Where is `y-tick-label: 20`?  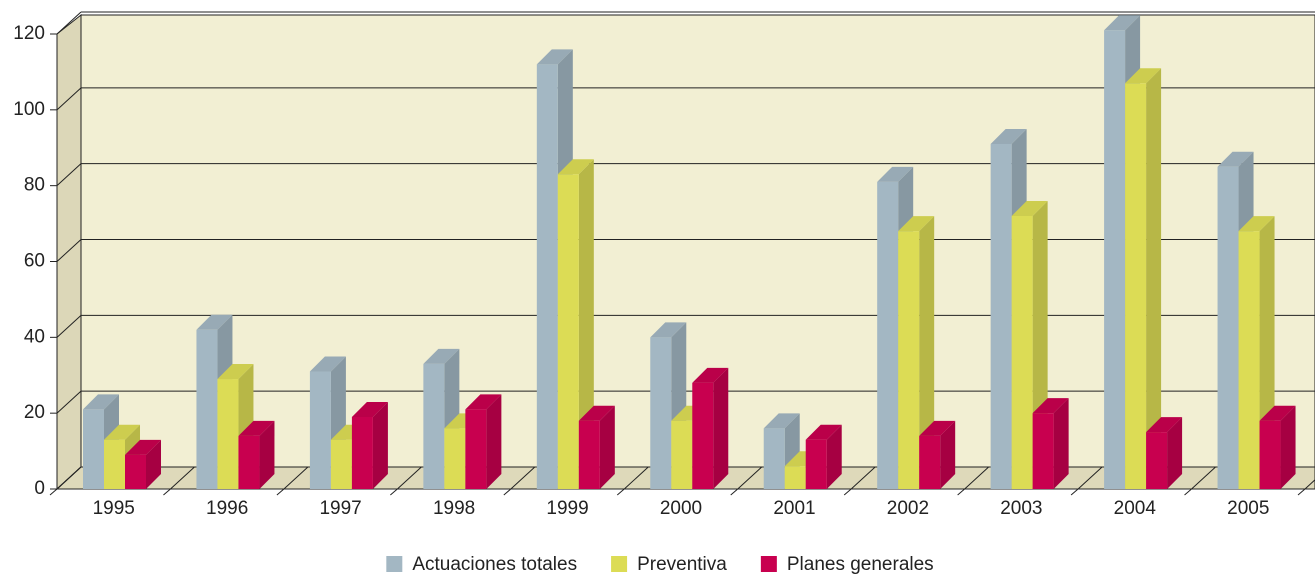 y-tick-label: 20 is located at coordinates (34, 412).